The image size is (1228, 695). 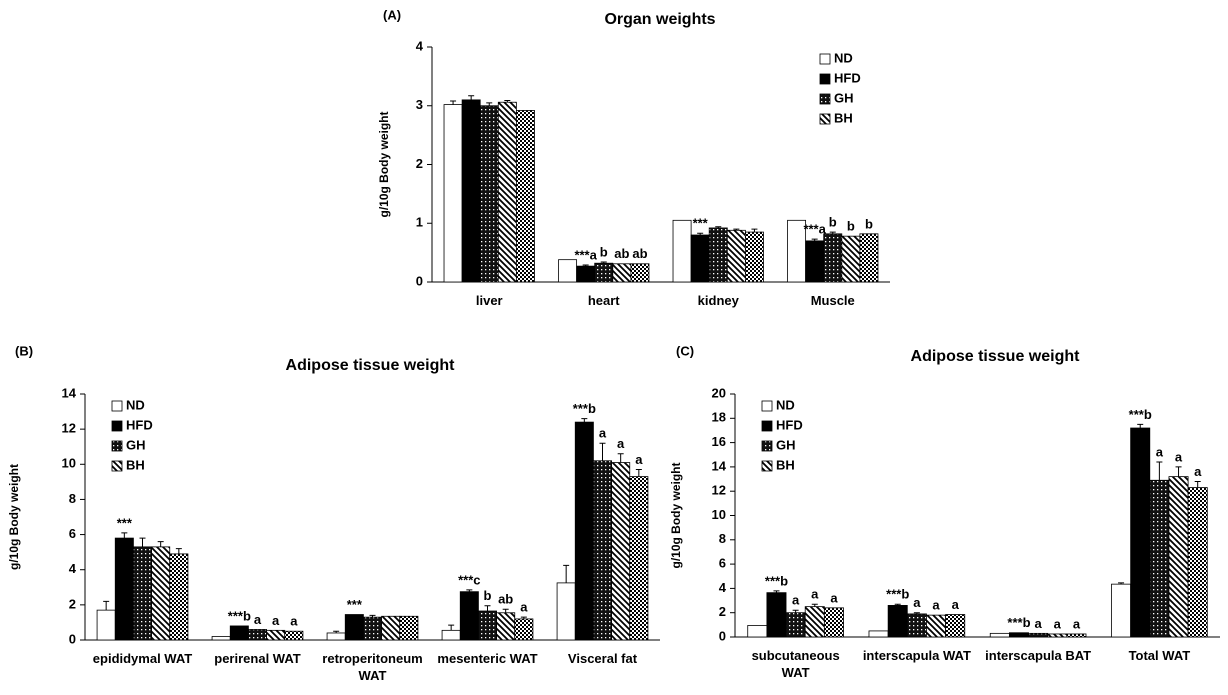 I want to click on x-tick-label: heart, so click(x=603, y=300).